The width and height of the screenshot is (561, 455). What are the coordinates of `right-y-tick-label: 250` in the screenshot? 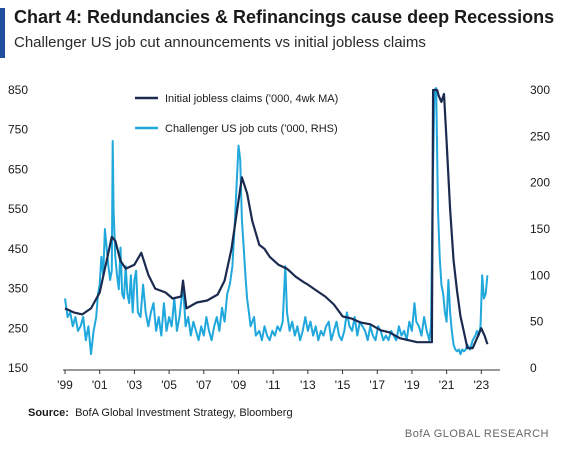 It's located at (540, 136).